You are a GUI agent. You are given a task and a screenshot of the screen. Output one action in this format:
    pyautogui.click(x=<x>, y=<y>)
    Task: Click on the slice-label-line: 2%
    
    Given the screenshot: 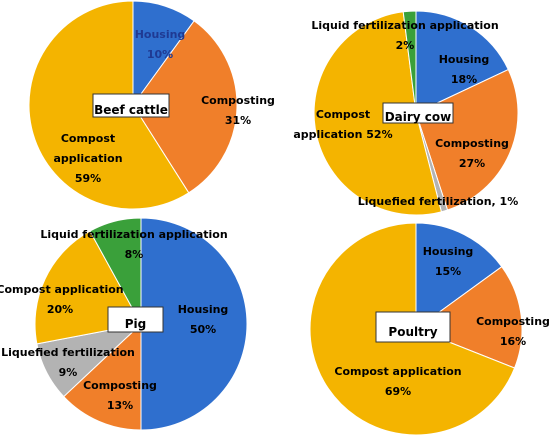 What is the action you would take?
    pyautogui.click(x=405, y=45)
    